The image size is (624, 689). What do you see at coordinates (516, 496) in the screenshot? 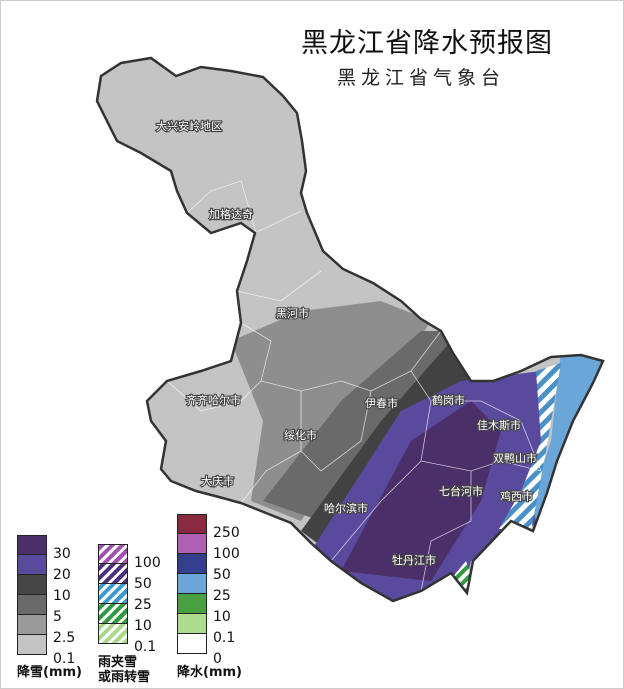
I see `city-label: 鸡西市` at bounding box center [516, 496].